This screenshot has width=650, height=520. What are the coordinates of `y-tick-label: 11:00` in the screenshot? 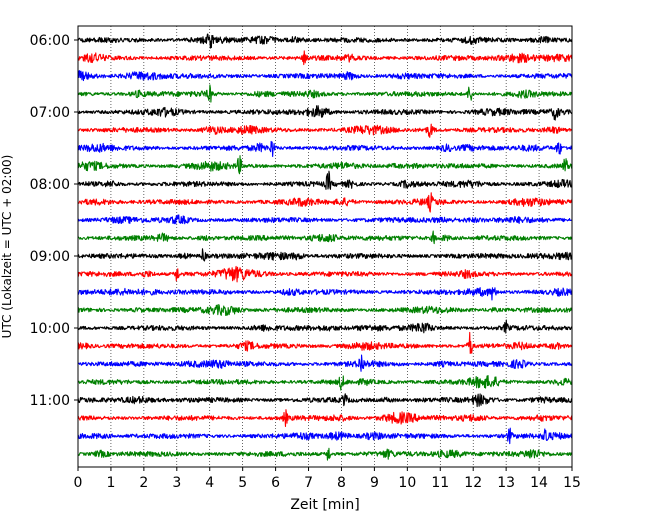 It's located at (50, 401).